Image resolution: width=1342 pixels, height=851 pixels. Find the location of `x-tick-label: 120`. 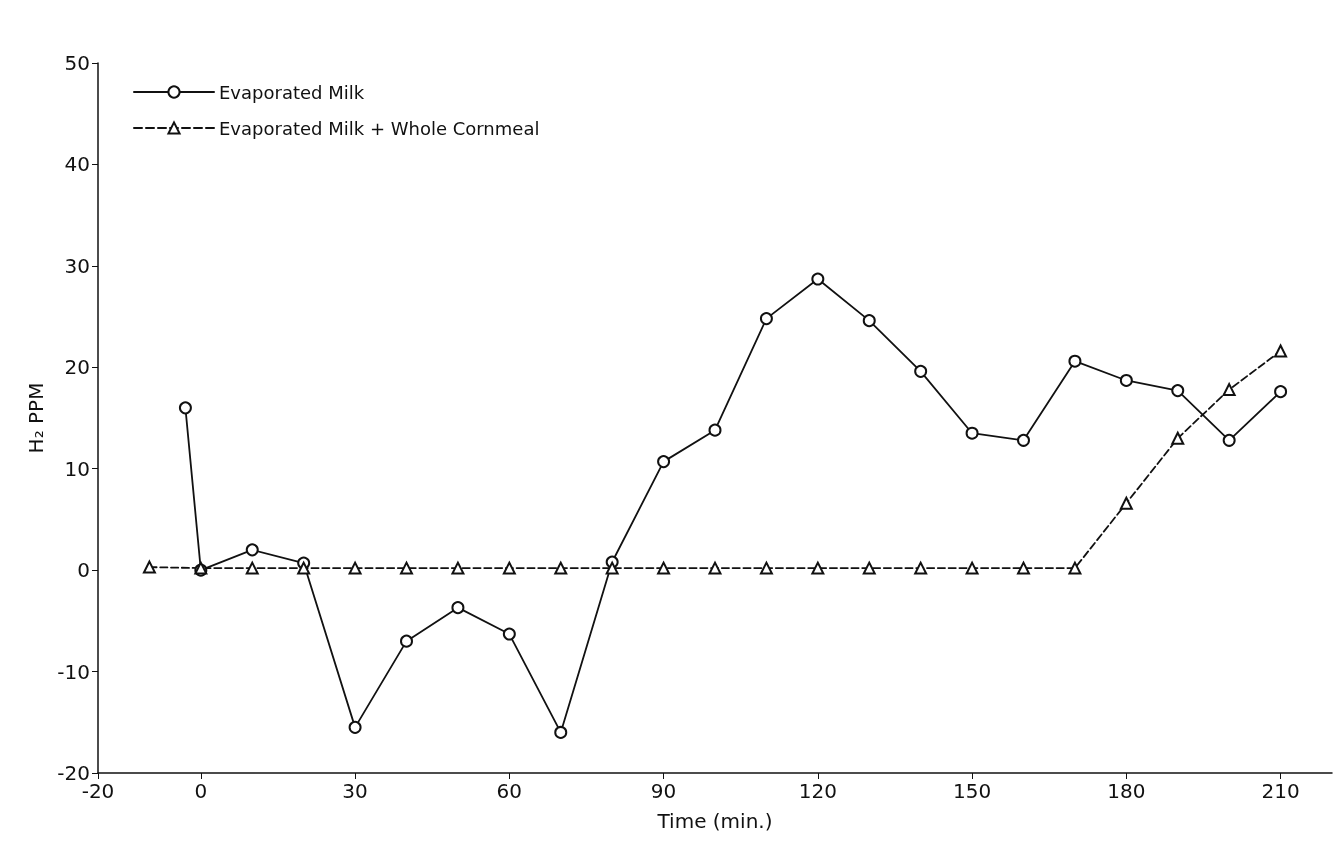

x-tick-label: 120 is located at coordinates (817, 791).